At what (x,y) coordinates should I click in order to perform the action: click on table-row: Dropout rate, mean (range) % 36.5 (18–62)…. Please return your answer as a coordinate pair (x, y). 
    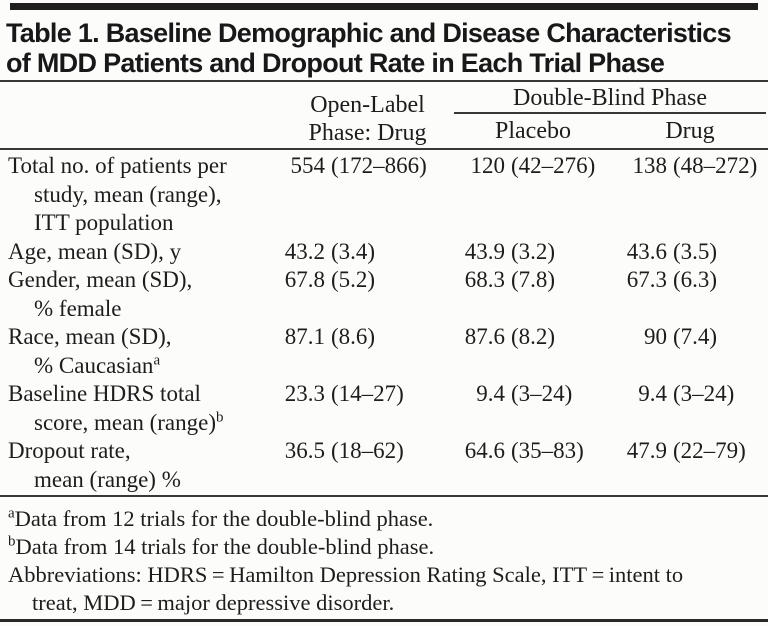
    Looking at the image, I should click on (384, 465).